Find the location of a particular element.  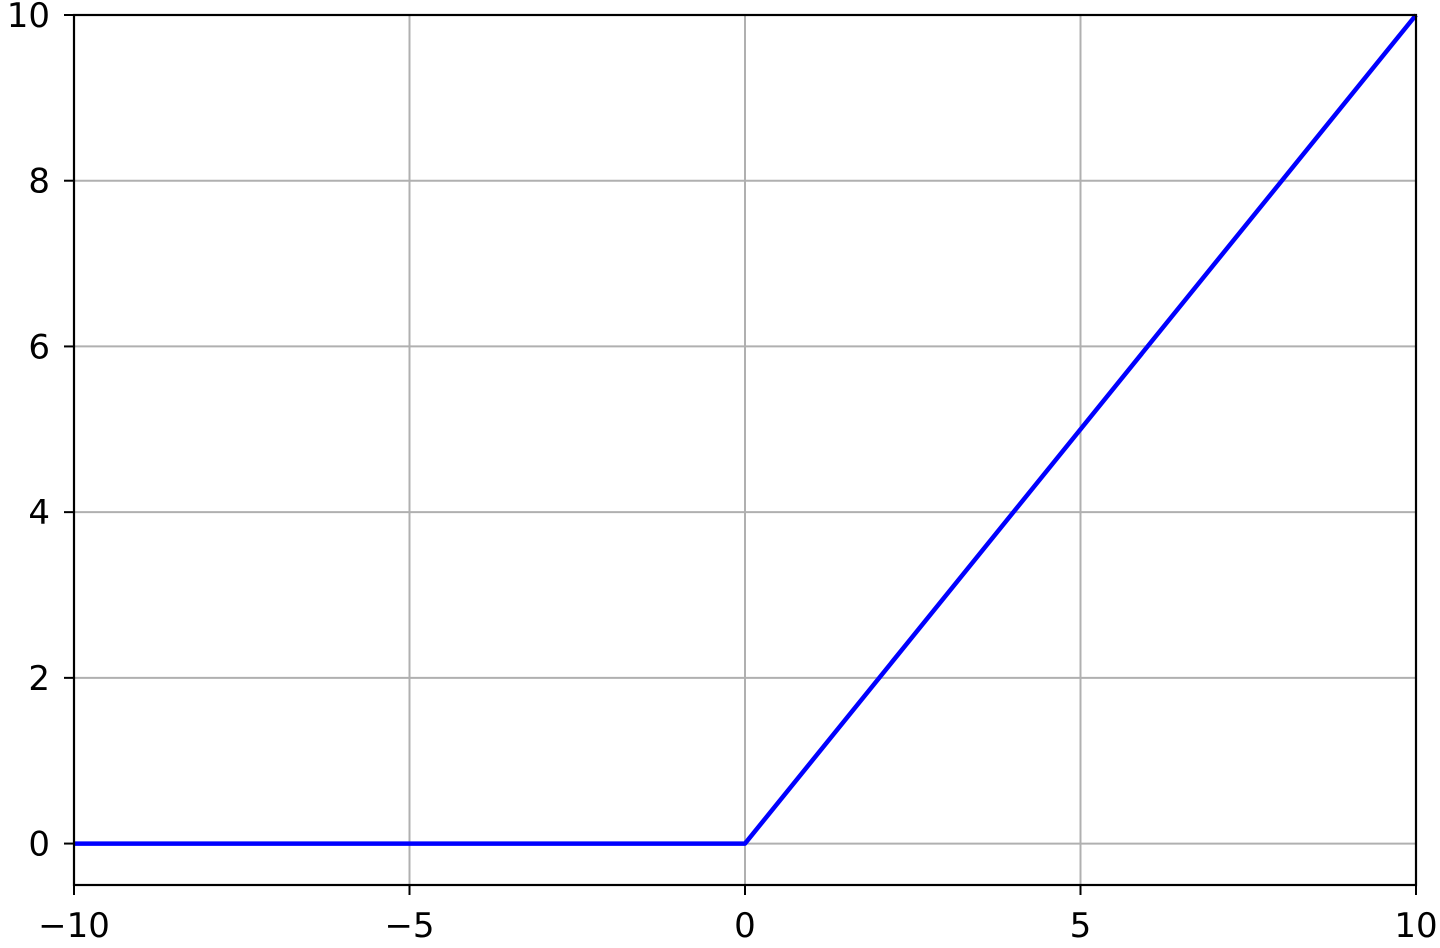

y-axis-tick-labels: 0 2 4 6 8 10 is located at coordinates (28, 432).